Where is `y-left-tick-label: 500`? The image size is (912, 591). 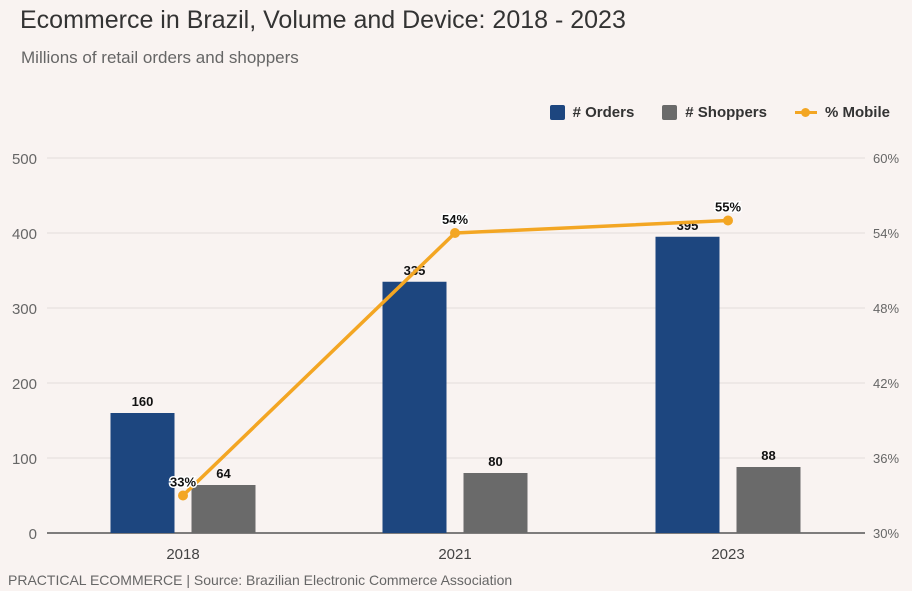 y-left-tick-label: 500 is located at coordinates (24, 159).